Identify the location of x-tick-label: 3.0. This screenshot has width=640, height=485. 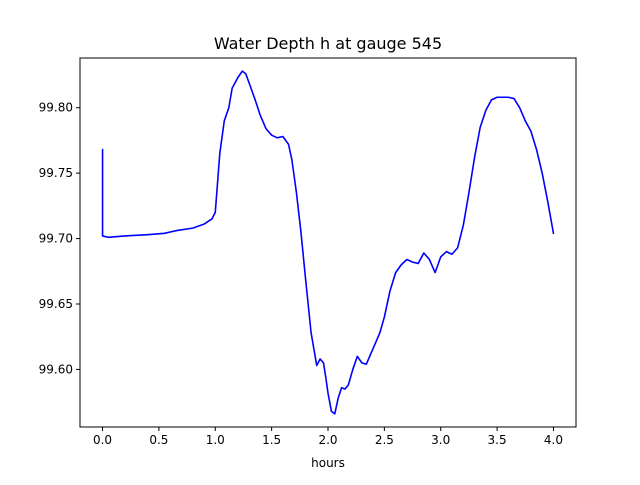
(440, 440).